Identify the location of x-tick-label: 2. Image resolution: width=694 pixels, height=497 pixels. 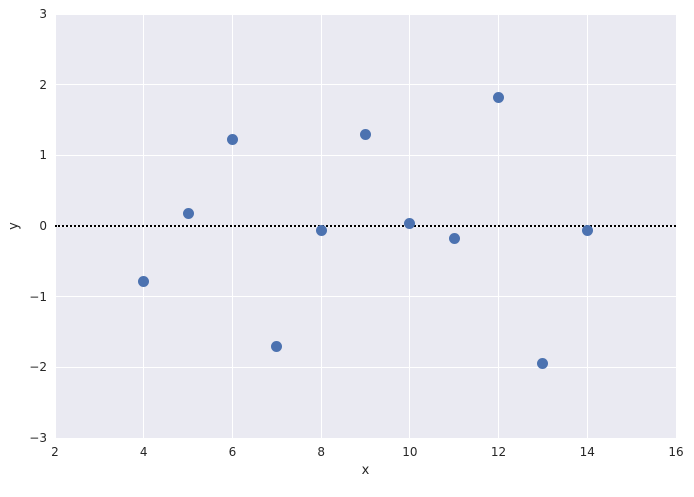
(55, 452).